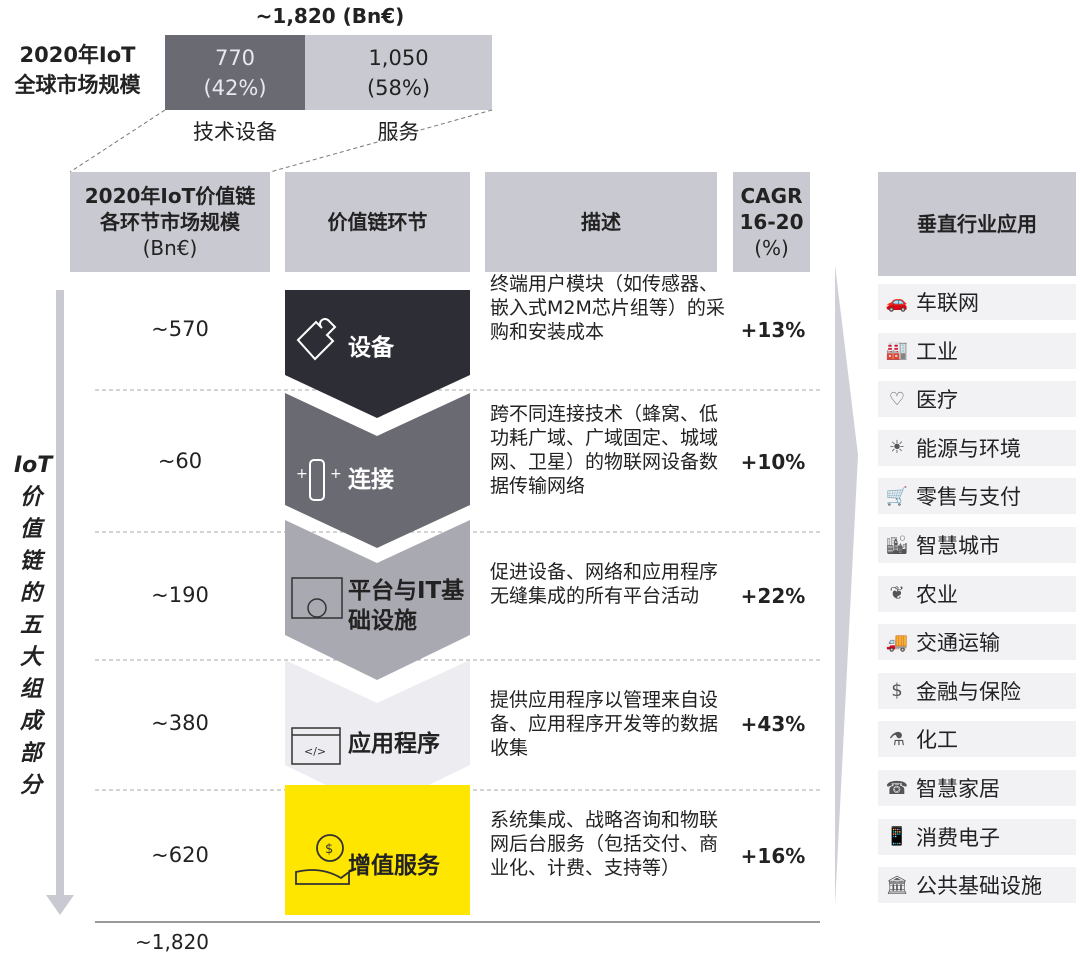  Describe the element at coordinates (897, 837) in the screenshot. I see `devices-icon: 📱` at that location.